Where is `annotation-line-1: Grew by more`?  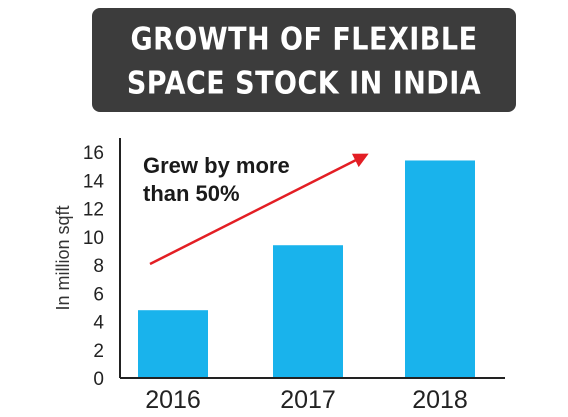
annotation-line-1: Grew by more is located at coordinates (216, 165).